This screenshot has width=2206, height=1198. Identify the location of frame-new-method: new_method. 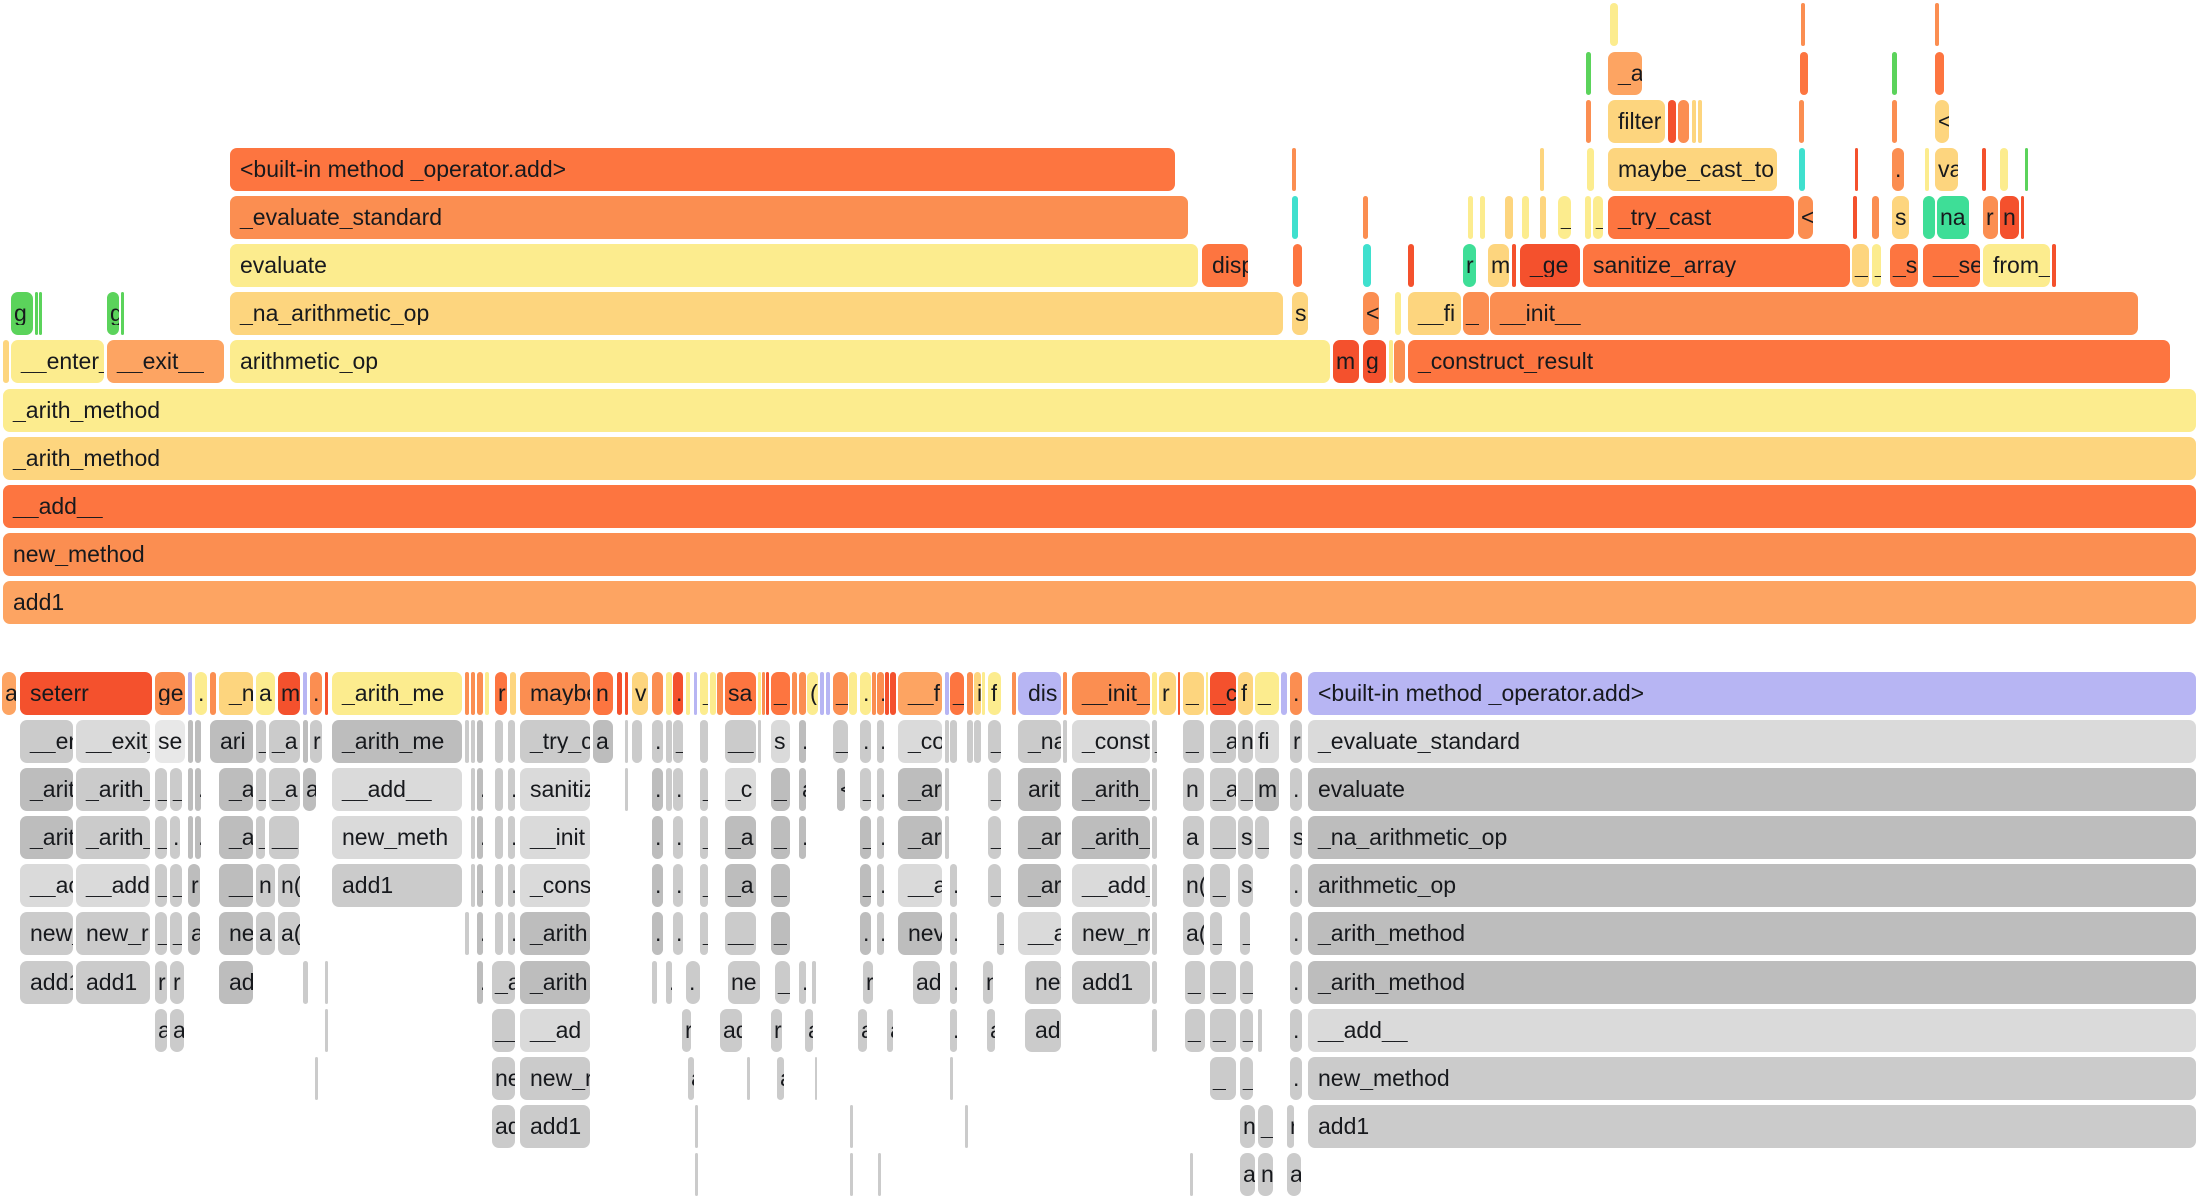
(1099, 554).